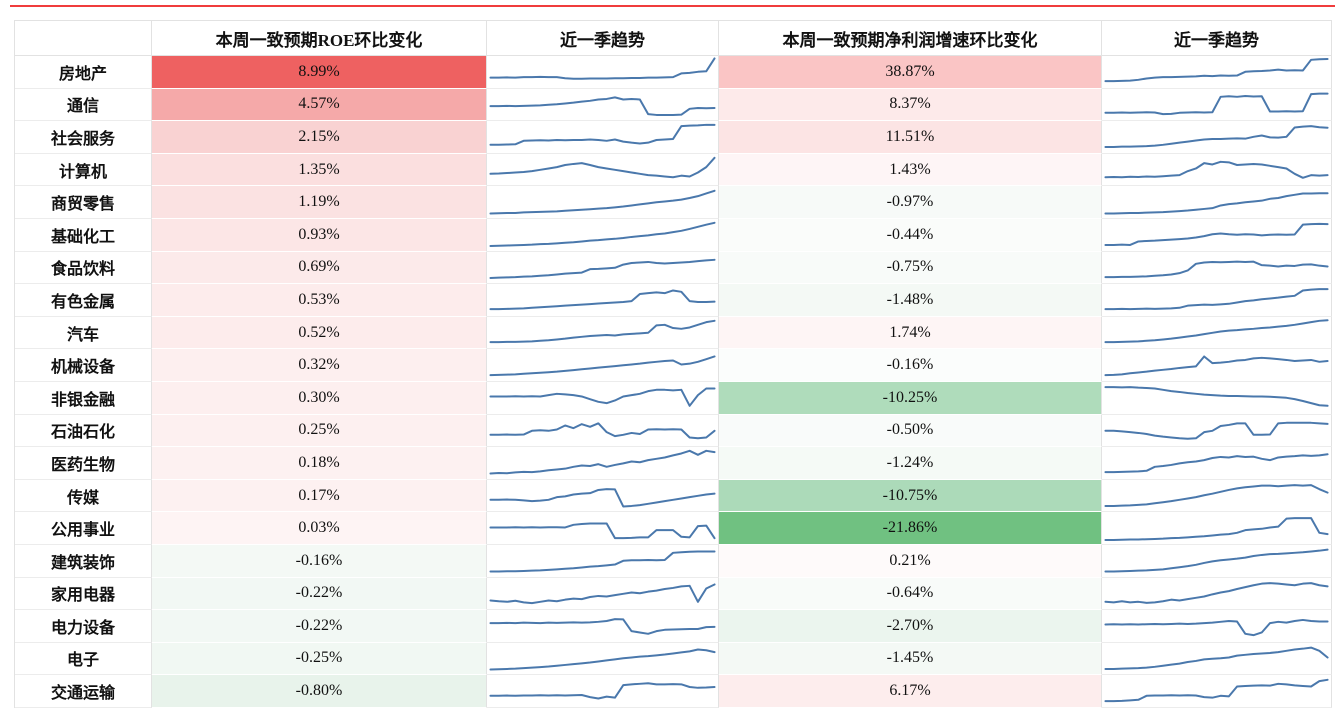  Describe the element at coordinates (319, 300) in the screenshot. I see `roe-change-cell: 0.53%` at that location.